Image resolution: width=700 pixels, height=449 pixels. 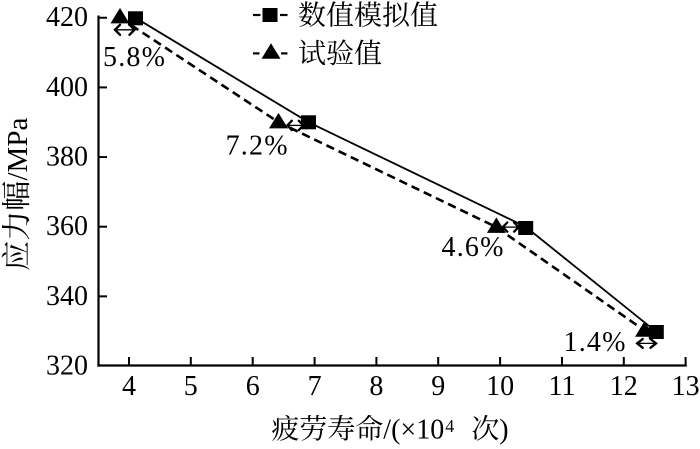 What do you see at coordinates (67, 226) in the screenshot?
I see `svg-text: 360` at bounding box center [67, 226].